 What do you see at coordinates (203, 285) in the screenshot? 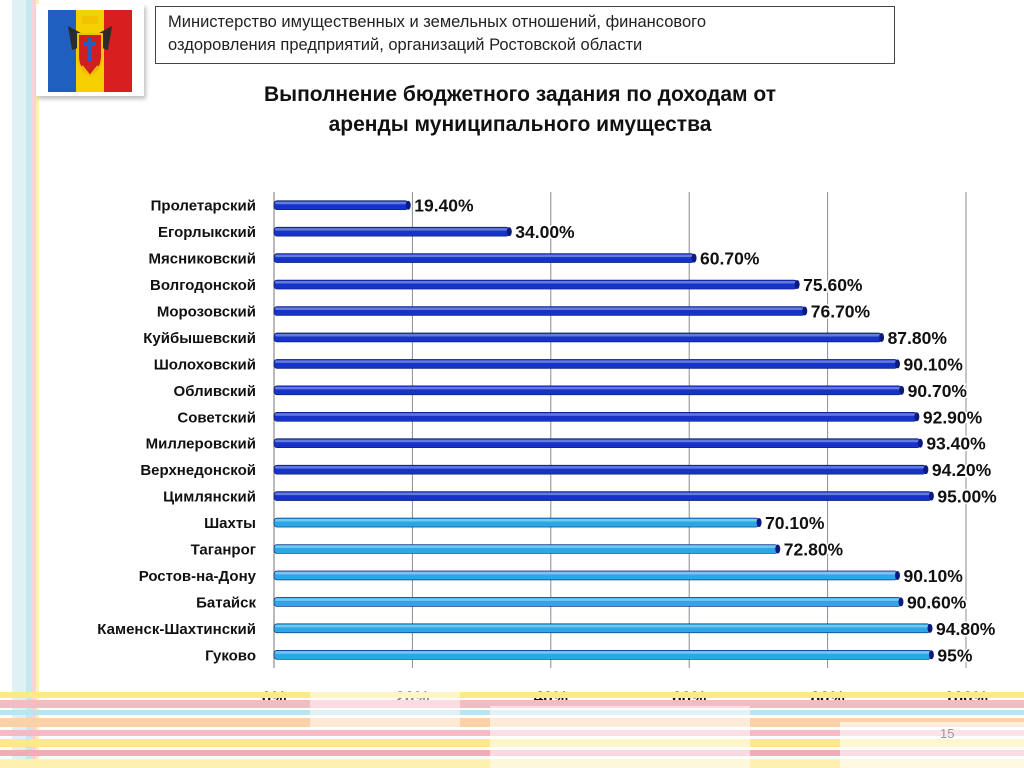
I see `category-label: Волгодонской` at bounding box center [203, 285].